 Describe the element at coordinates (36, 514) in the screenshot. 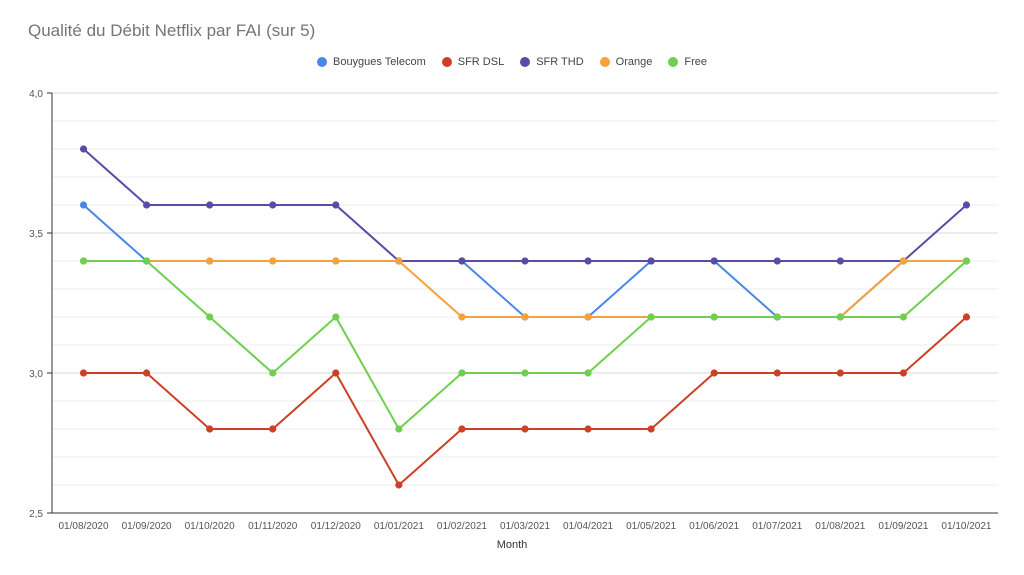

I see `y-tick-label: 2,5` at that location.